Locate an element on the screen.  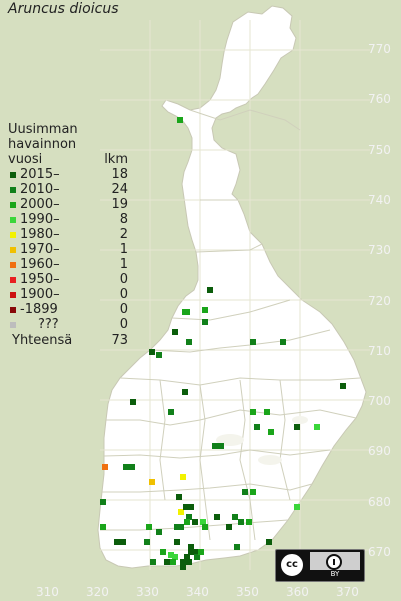
legend-row-label: 1960– is located at coordinates (40, 264).